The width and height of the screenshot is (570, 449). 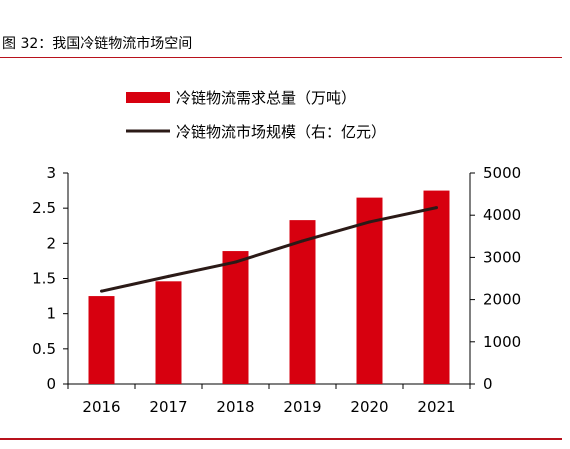 I want to click on line-point-2016, so click(x=101, y=291).